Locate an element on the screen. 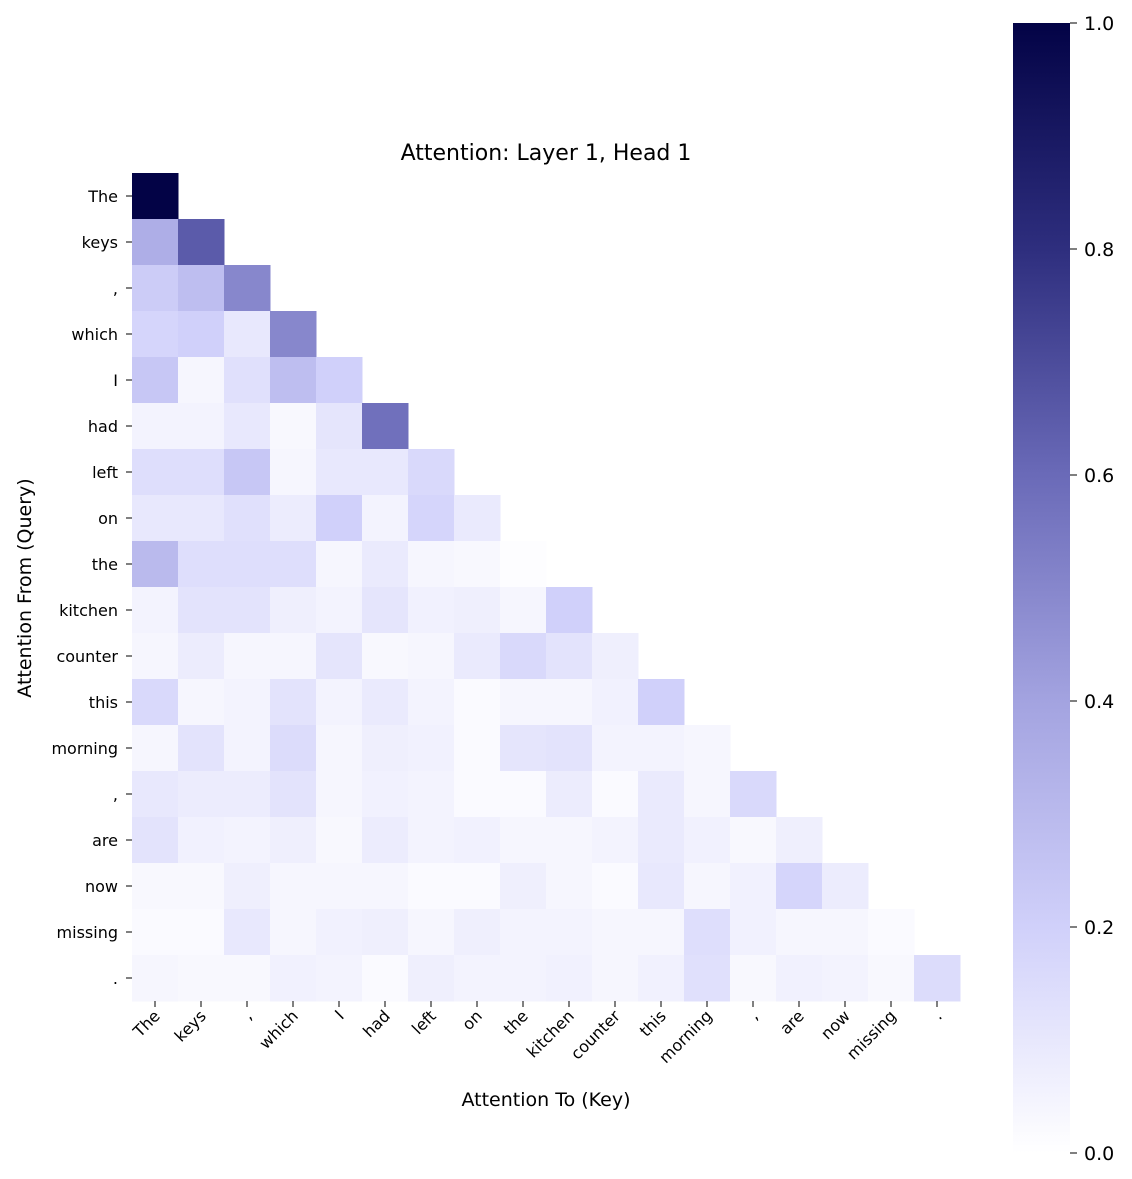 Image resolution: width=1132 pixels, height=1179 pixels. x-tick-label: The is located at coordinates (146, 1023).